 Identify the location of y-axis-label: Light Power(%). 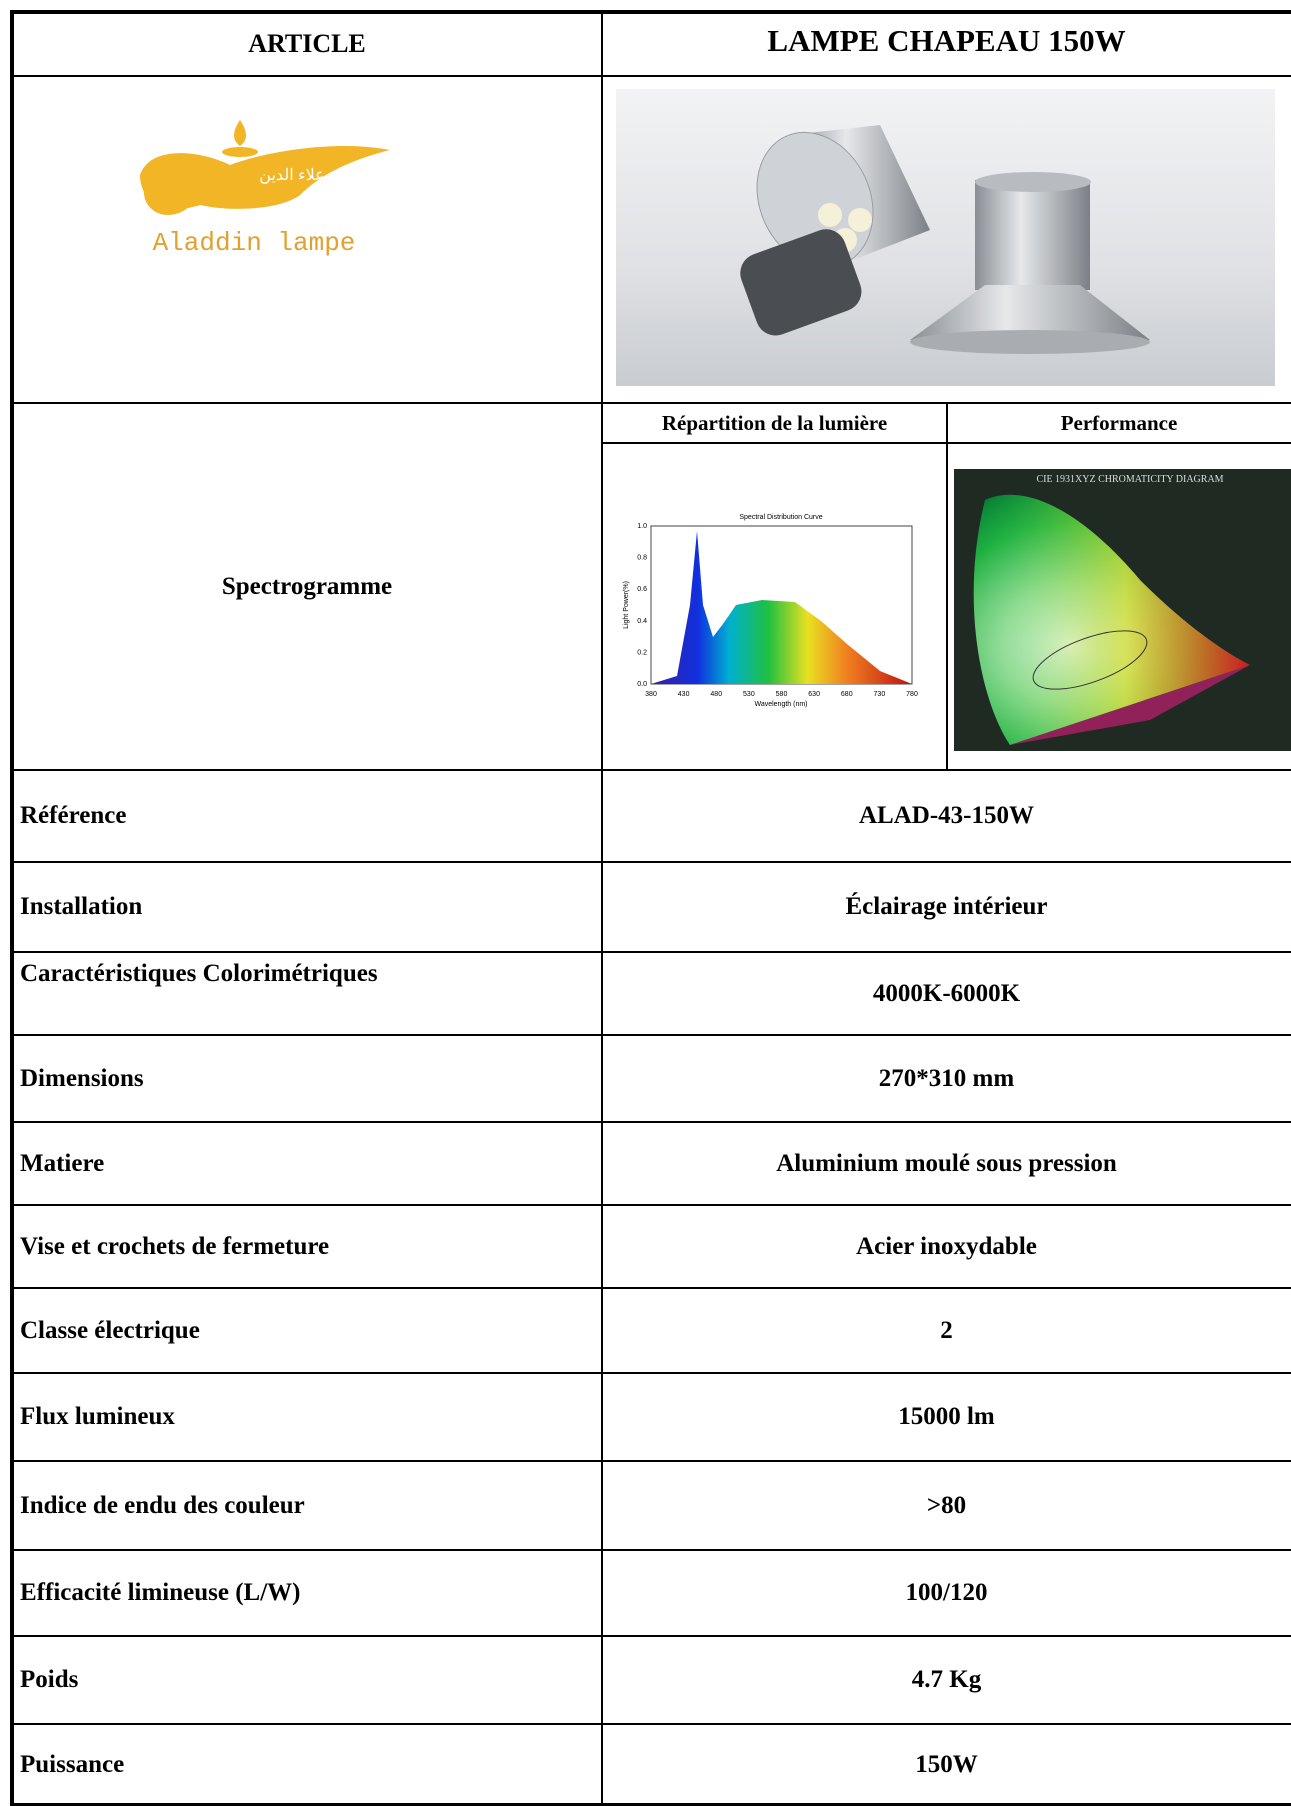
(626, 605).